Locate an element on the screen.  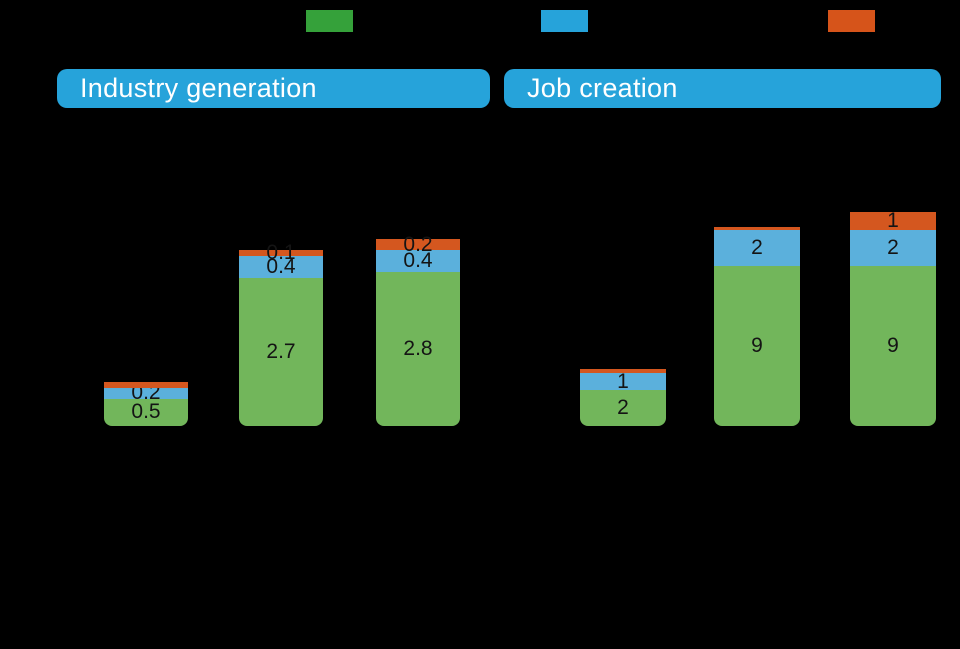
panel-title-industry-generation: Industry generation is located at coordinates (273, 88).